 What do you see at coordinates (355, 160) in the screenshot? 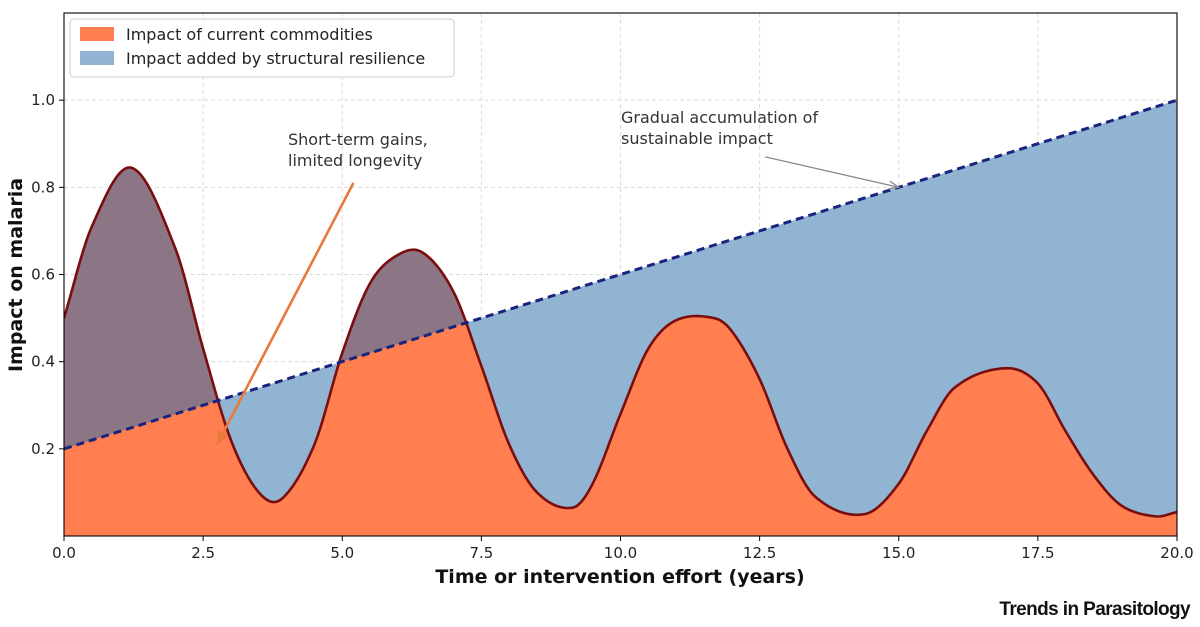
I see `annotation-text: limited longevity` at bounding box center [355, 160].